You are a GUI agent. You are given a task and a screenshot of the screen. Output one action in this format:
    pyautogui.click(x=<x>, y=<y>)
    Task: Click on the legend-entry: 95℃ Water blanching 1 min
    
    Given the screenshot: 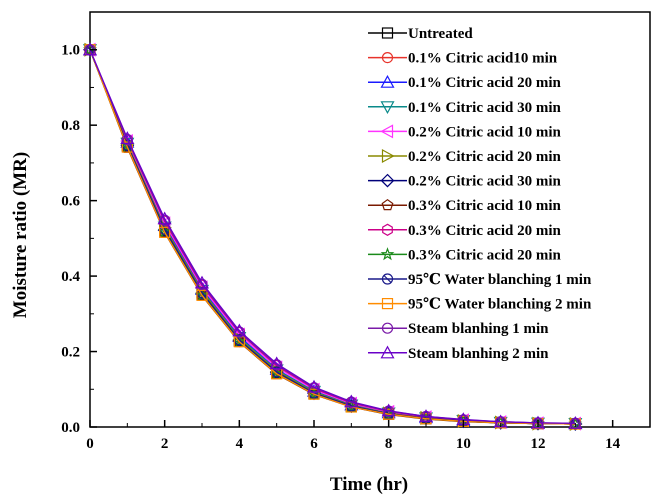 What is the action you would take?
    pyautogui.click(x=480, y=280)
    